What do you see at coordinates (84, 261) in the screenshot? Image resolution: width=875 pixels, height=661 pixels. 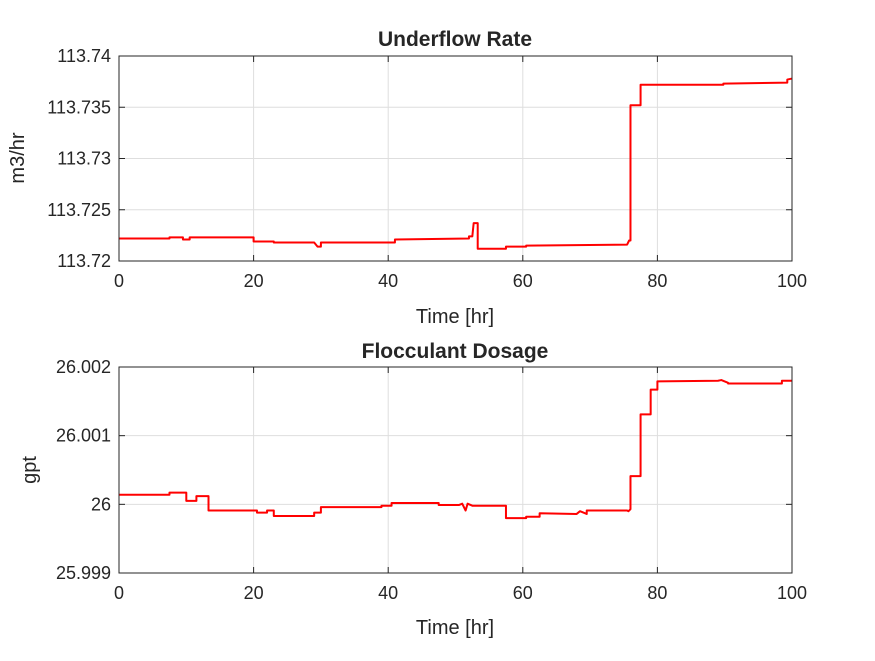 I see `y-tick-label: 113.72` at bounding box center [84, 261].